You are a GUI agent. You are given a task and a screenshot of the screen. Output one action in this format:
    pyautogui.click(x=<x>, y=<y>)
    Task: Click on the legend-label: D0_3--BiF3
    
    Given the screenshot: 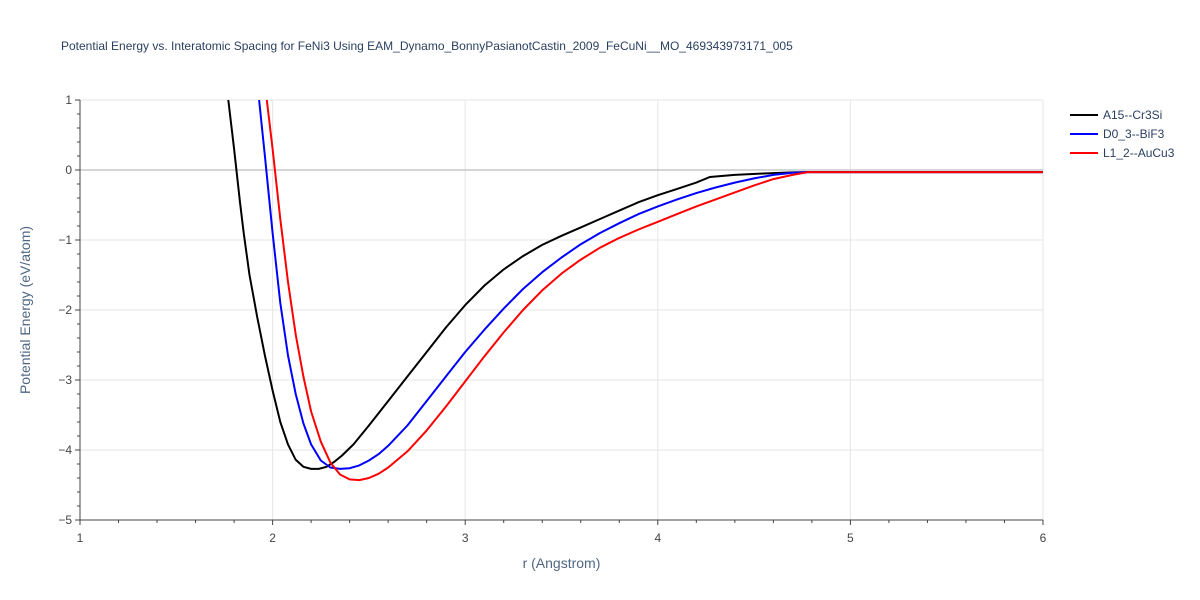 What is the action you would take?
    pyautogui.click(x=1134, y=134)
    